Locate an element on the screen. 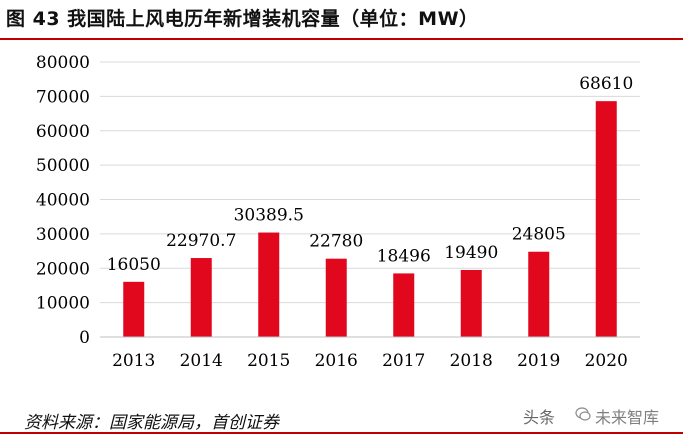  source-note: 资料来源：国家能源局，首创证券 is located at coordinates (151, 423).